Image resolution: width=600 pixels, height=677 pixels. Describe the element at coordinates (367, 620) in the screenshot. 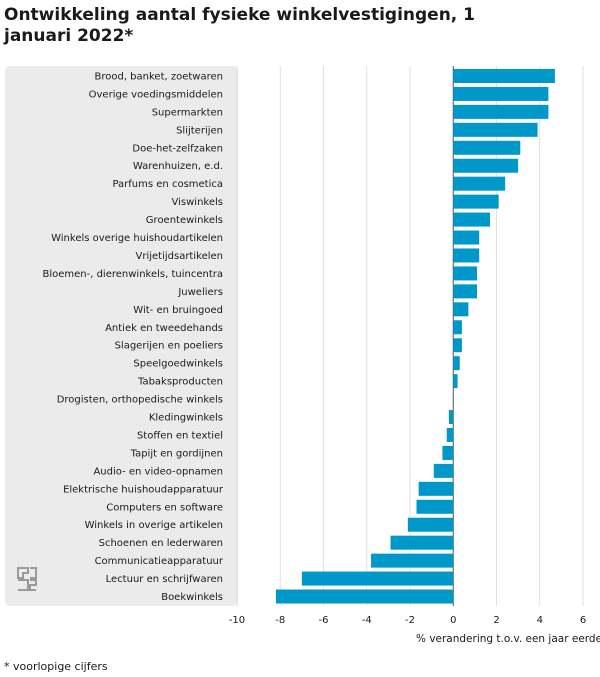

I see `x-tick-label: -4` at that location.